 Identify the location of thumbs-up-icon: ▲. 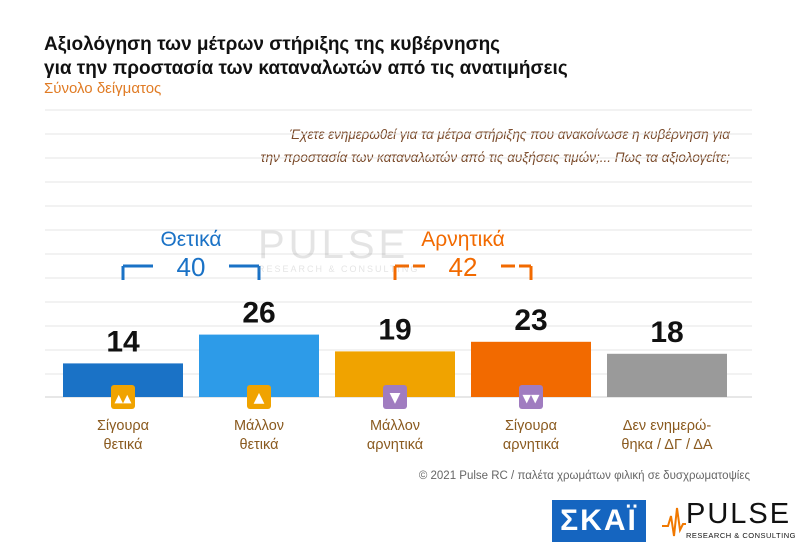
(259, 397).